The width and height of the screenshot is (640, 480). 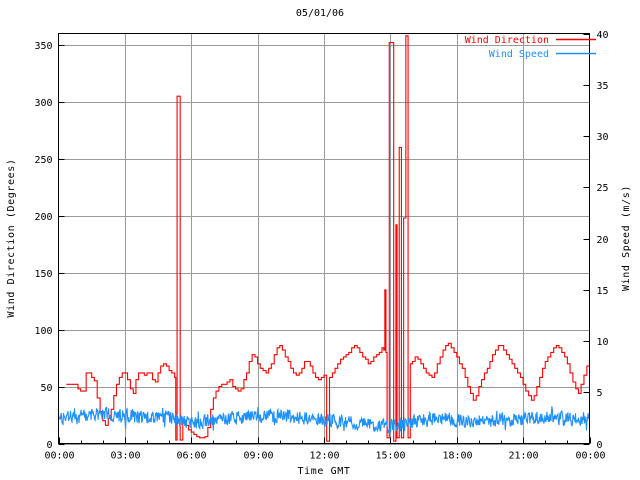 I want to click on y-axis-right-tick-label: 25, so click(x=603, y=188).